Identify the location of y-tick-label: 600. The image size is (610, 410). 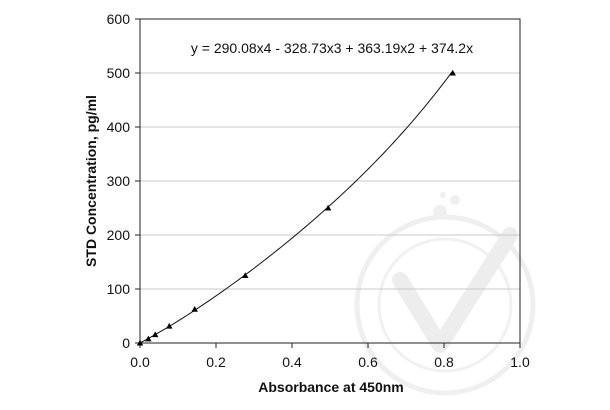
(119, 19).